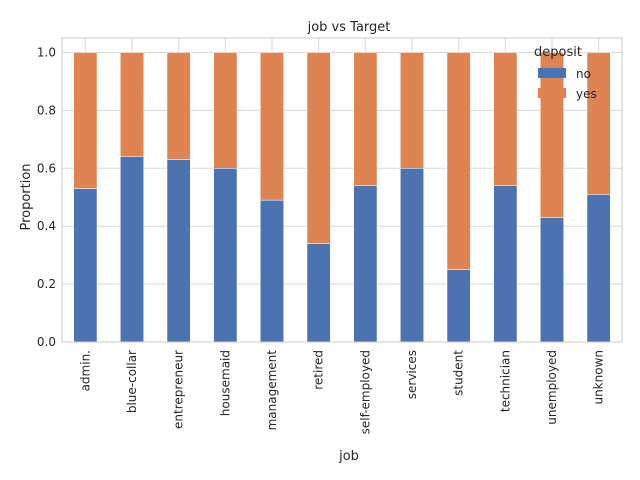 This screenshot has width=640, height=480. What do you see at coordinates (46, 52) in the screenshot?
I see `y-tick-label: 1.0` at bounding box center [46, 52].